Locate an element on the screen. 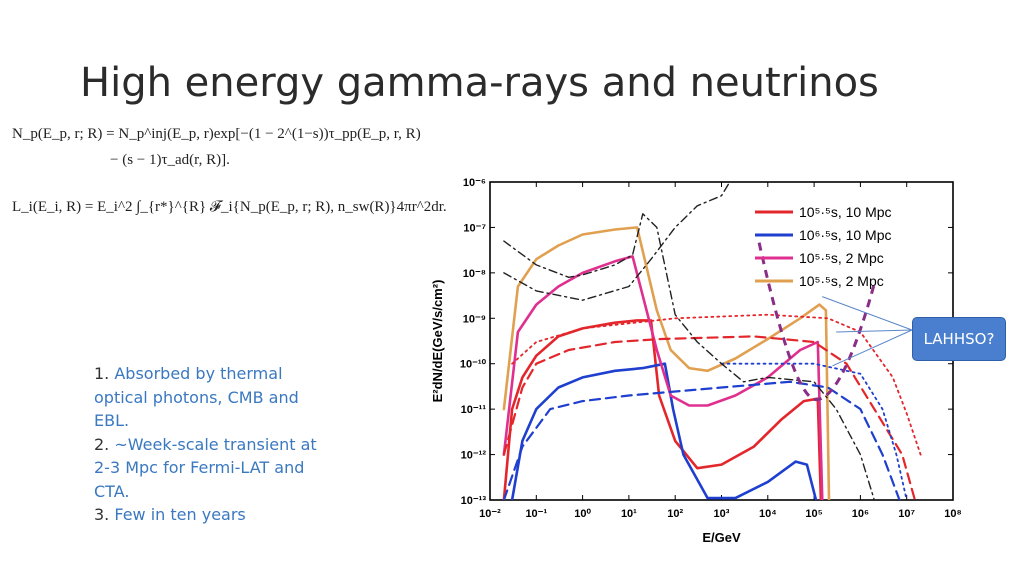  x-tick-label: 10¹ is located at coordinates (629, 514).